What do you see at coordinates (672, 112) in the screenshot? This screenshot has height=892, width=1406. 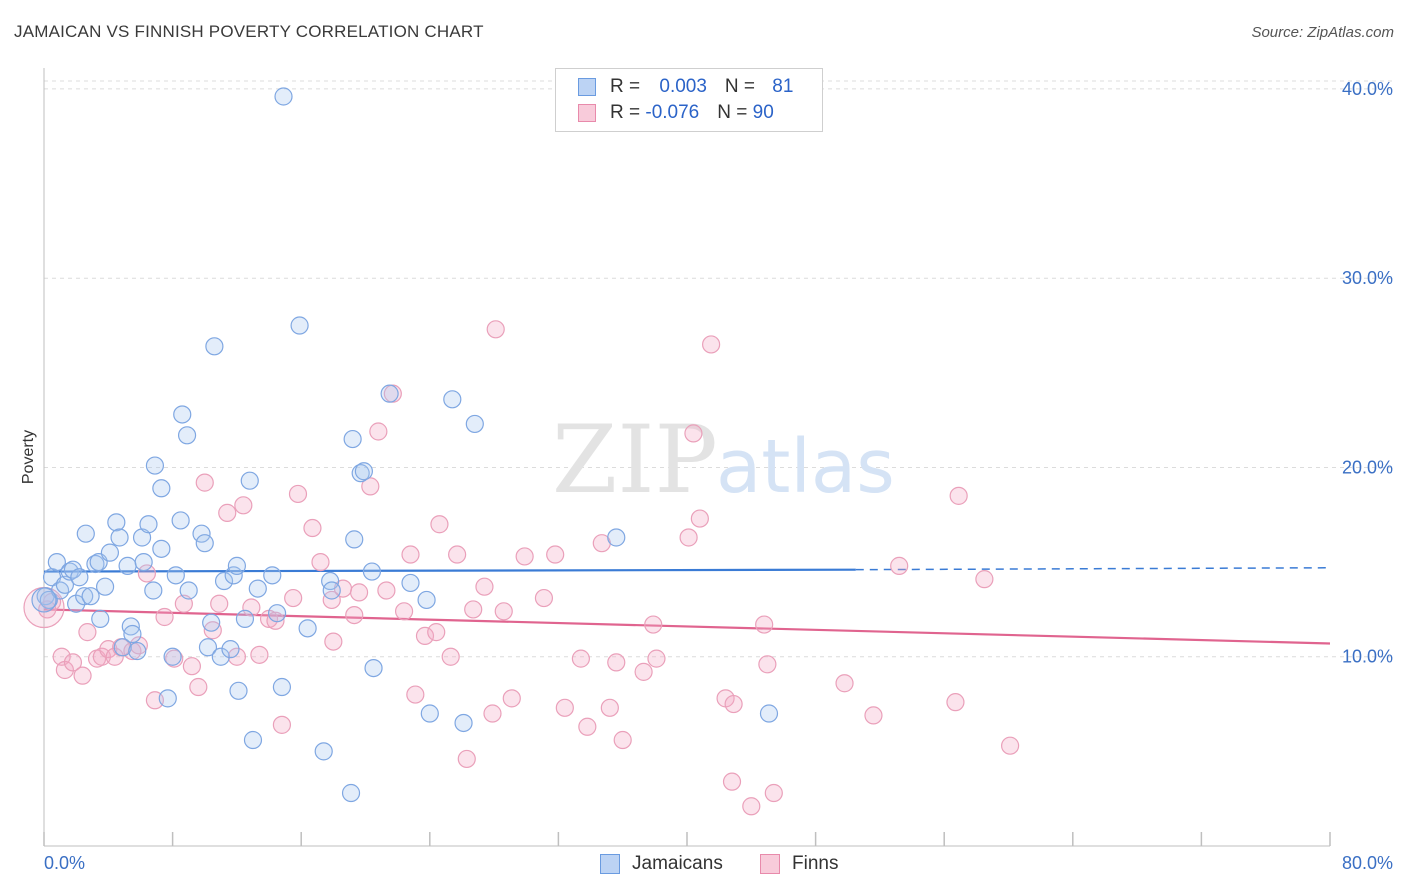 I see `legend-r-value: -0.076` at bounding box center [672, 112].